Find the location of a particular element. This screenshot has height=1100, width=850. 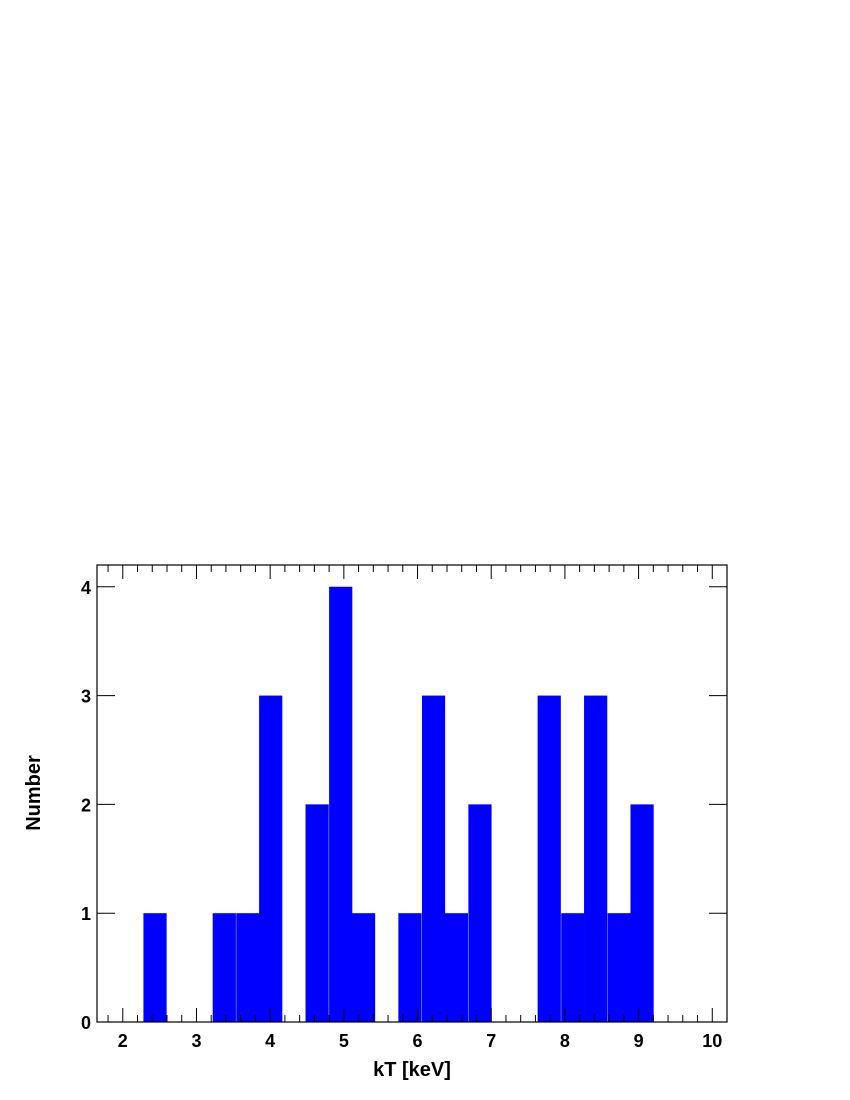

x-tick-label: 6 is located at coordinates (418, 1041).